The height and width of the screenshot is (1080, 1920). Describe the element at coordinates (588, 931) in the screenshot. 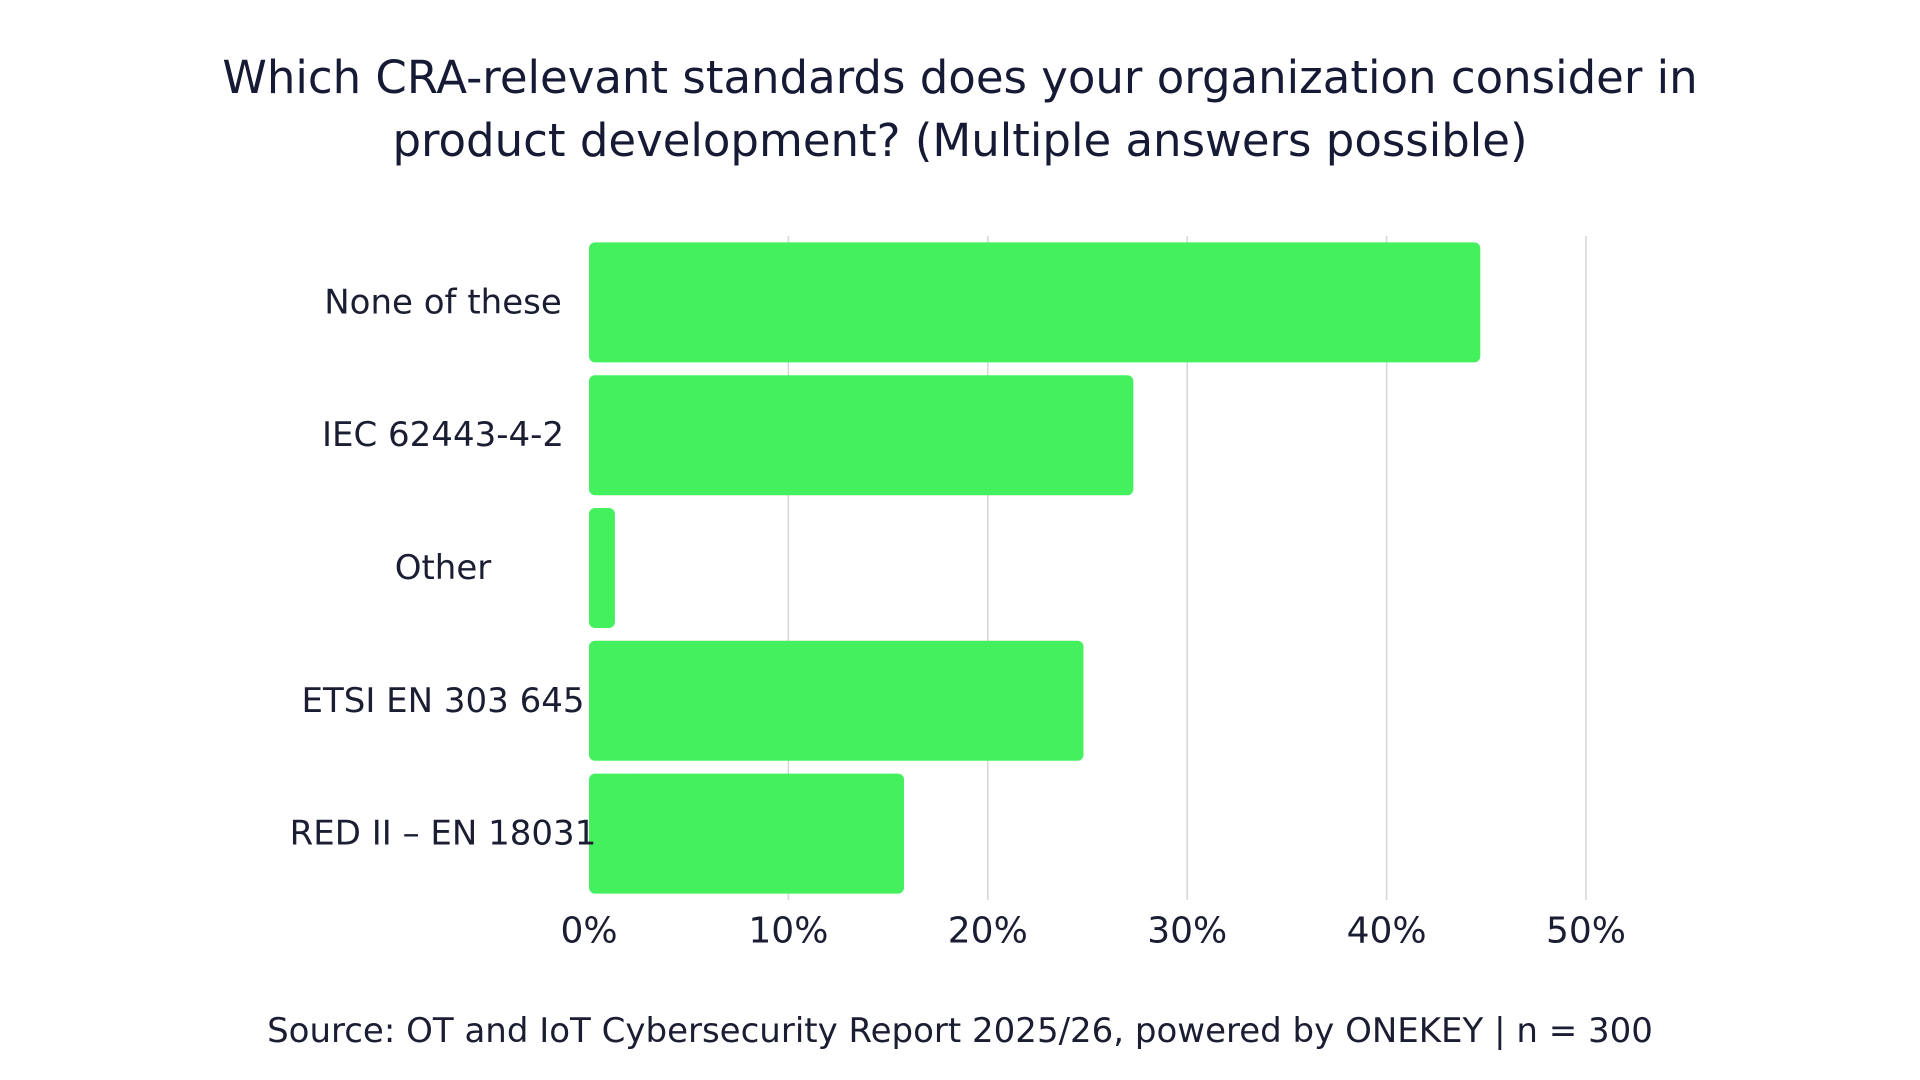

I see `x-tick-label-0: 0%` at that location.